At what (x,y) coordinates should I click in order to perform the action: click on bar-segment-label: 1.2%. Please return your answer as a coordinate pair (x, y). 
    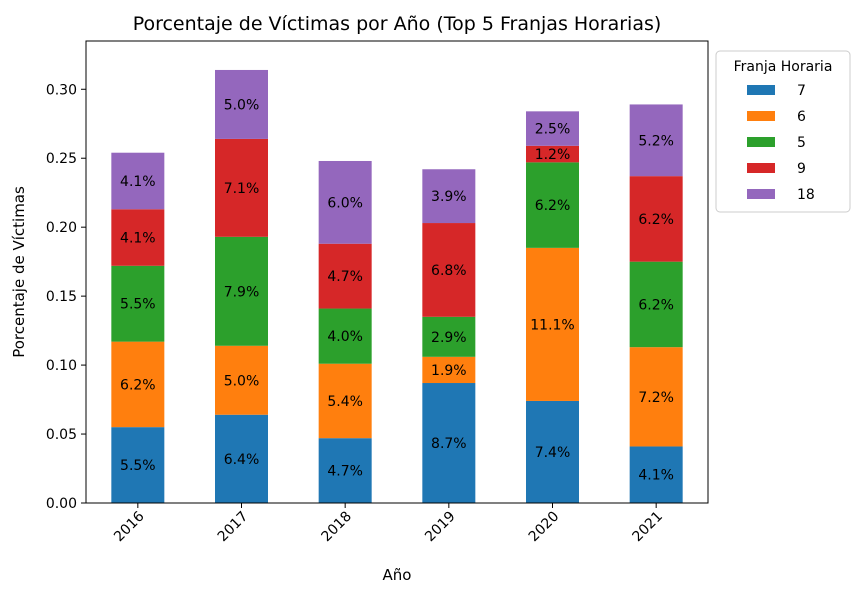
    Looking at the image, I should click on (553, 155).